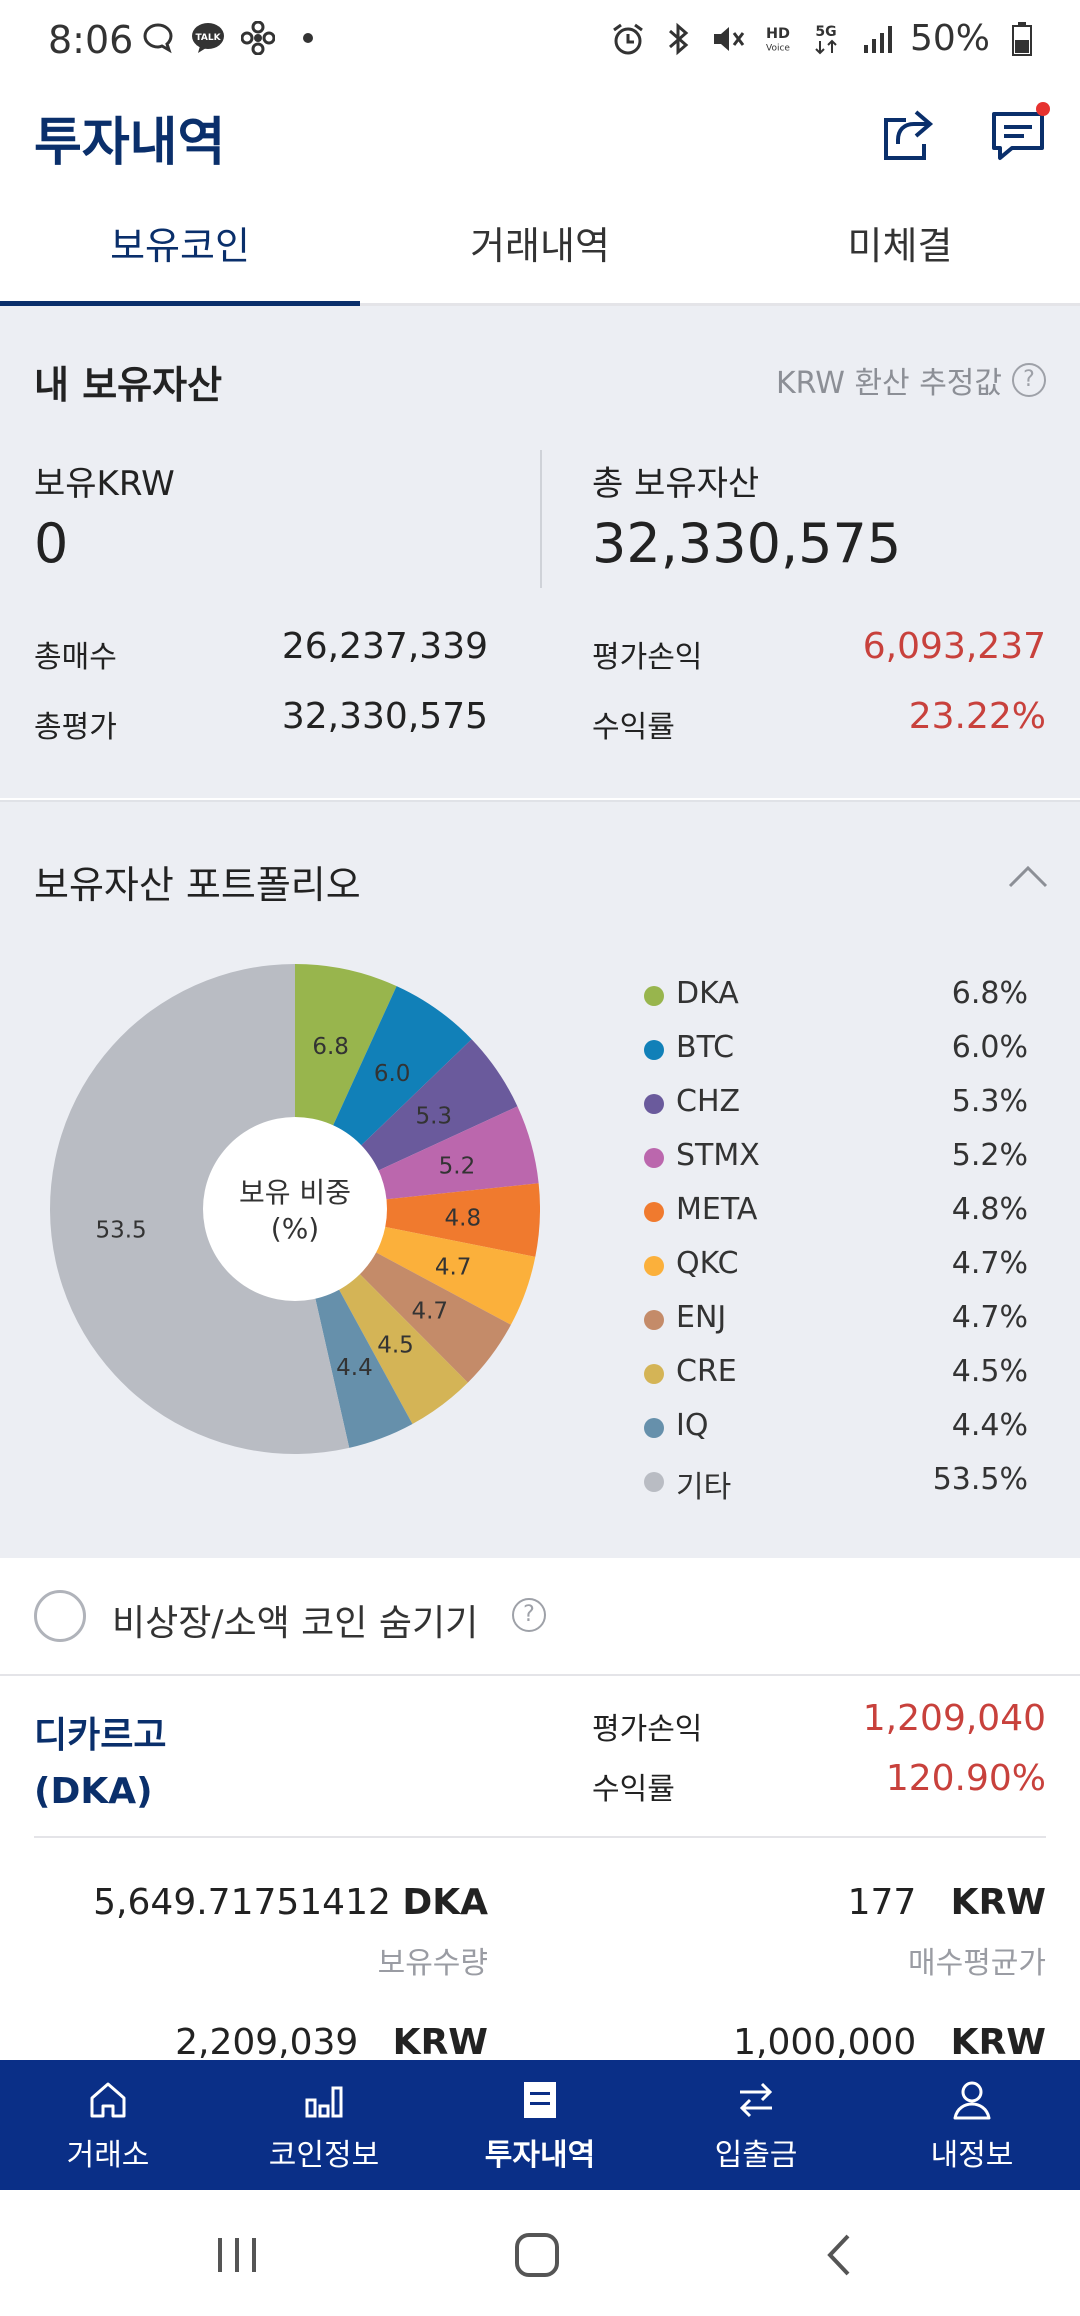  I want to click on pie-slice-label: 4.4, so click(354, 1368).